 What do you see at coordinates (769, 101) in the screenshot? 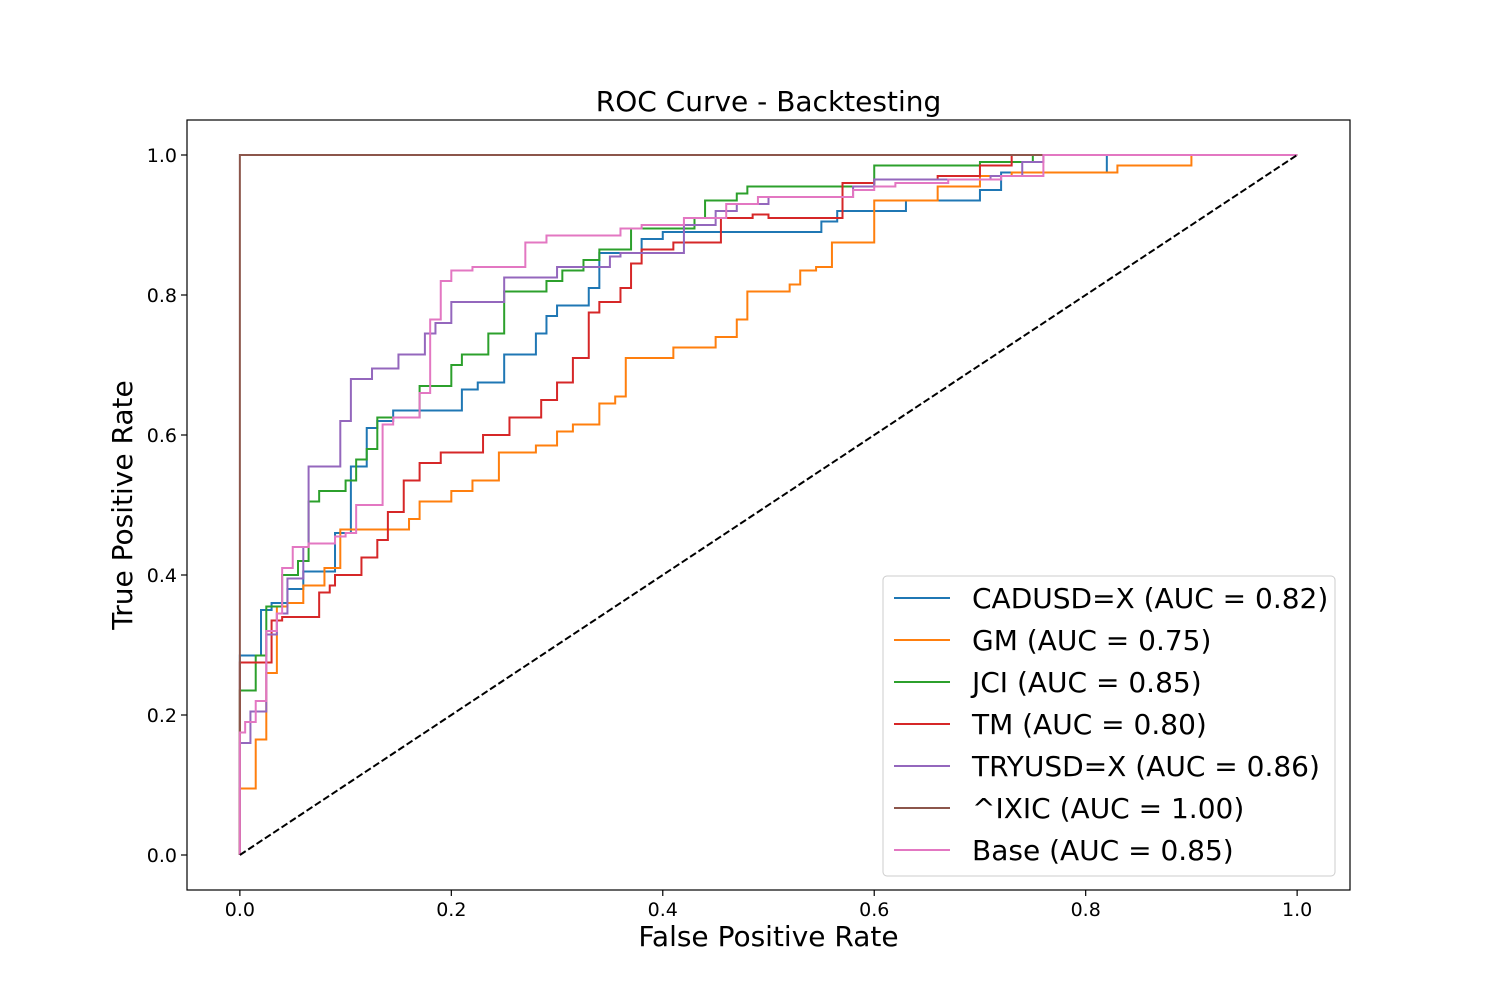
I see `chart-title: ROC Curve - Backtesting` at bounding box center [769, 101].